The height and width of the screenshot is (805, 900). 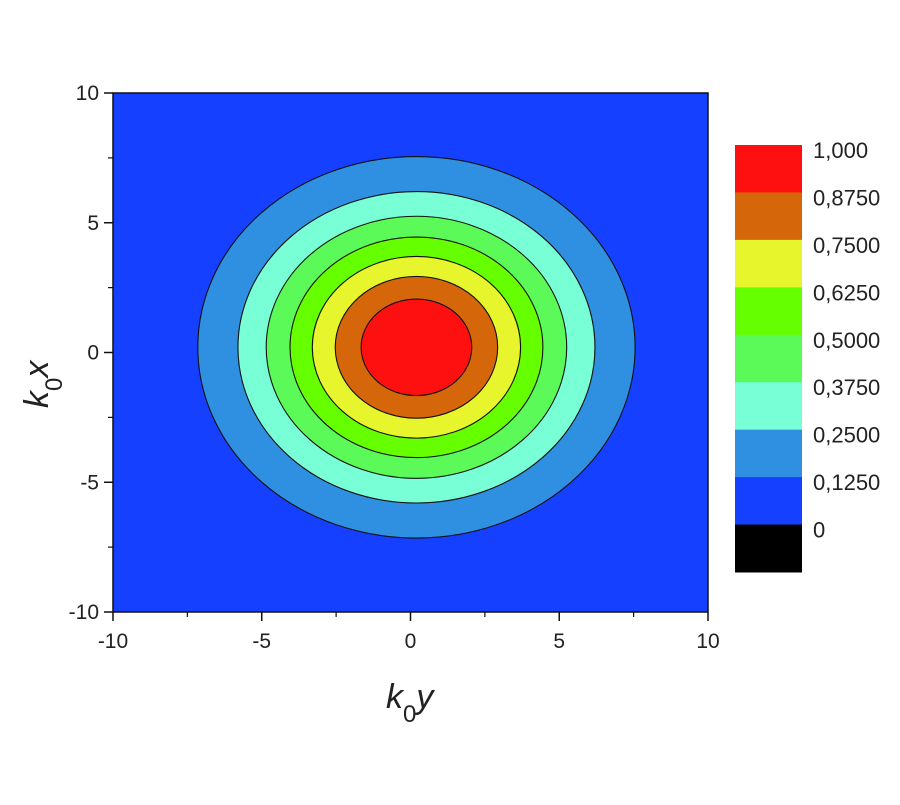 I want to click on colorbar-label: 0, so click(x=819, y=530).